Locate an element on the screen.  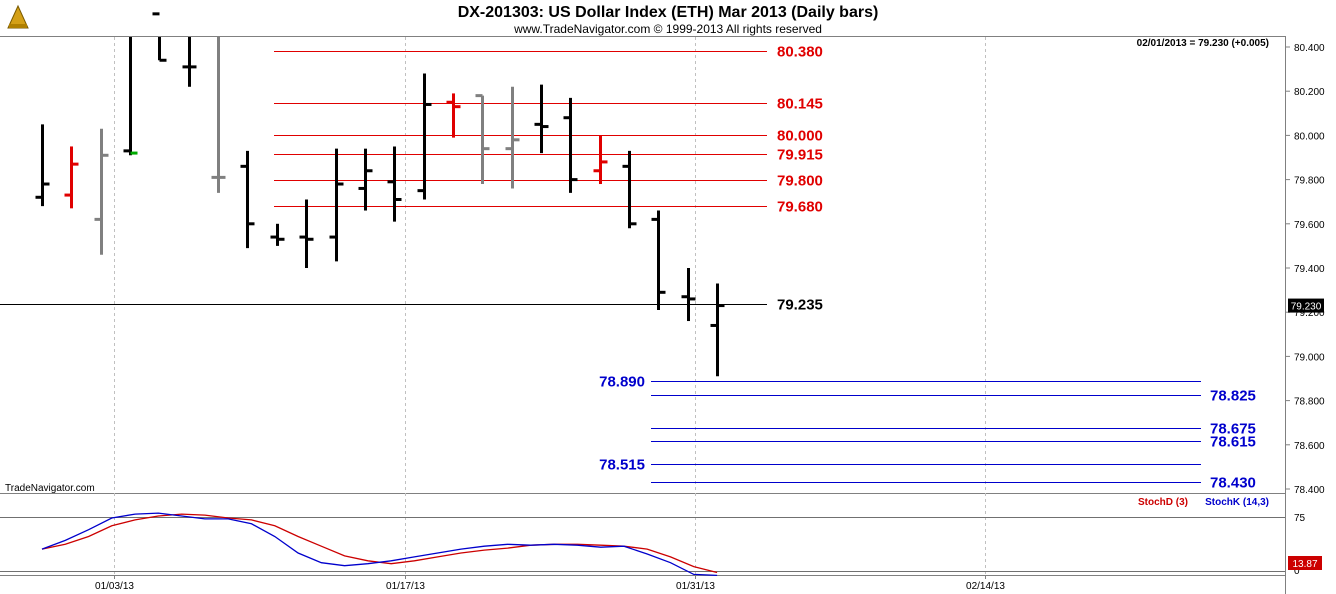
y-tick-label: 80.200 is located at coordinates (1309, 92).